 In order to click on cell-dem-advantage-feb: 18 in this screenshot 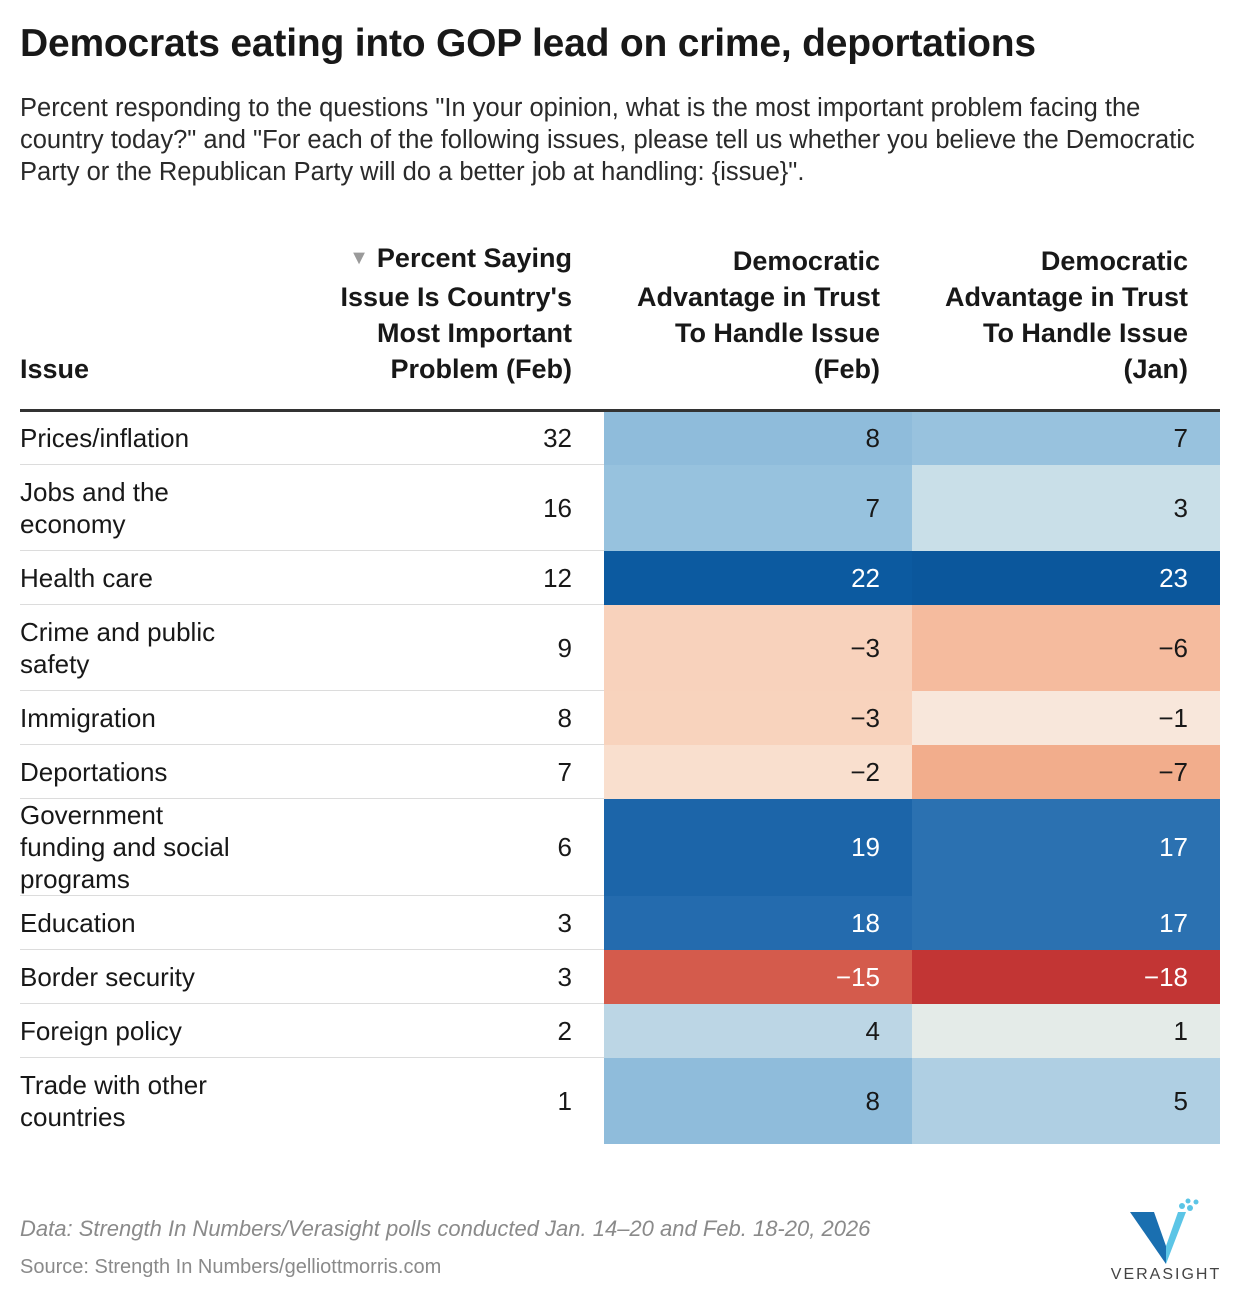, I will do `click(758, 922)`.